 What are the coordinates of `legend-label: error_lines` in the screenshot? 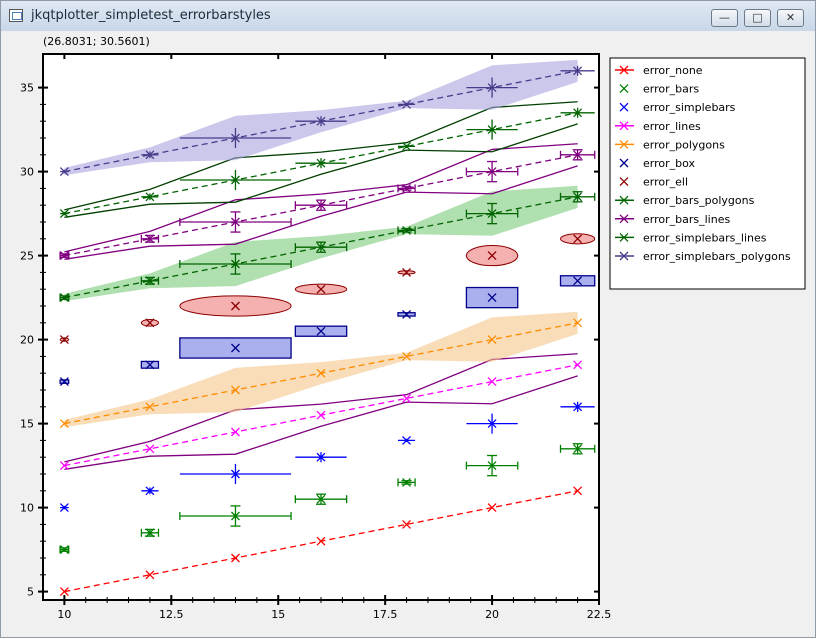 It's located at (672, 126).